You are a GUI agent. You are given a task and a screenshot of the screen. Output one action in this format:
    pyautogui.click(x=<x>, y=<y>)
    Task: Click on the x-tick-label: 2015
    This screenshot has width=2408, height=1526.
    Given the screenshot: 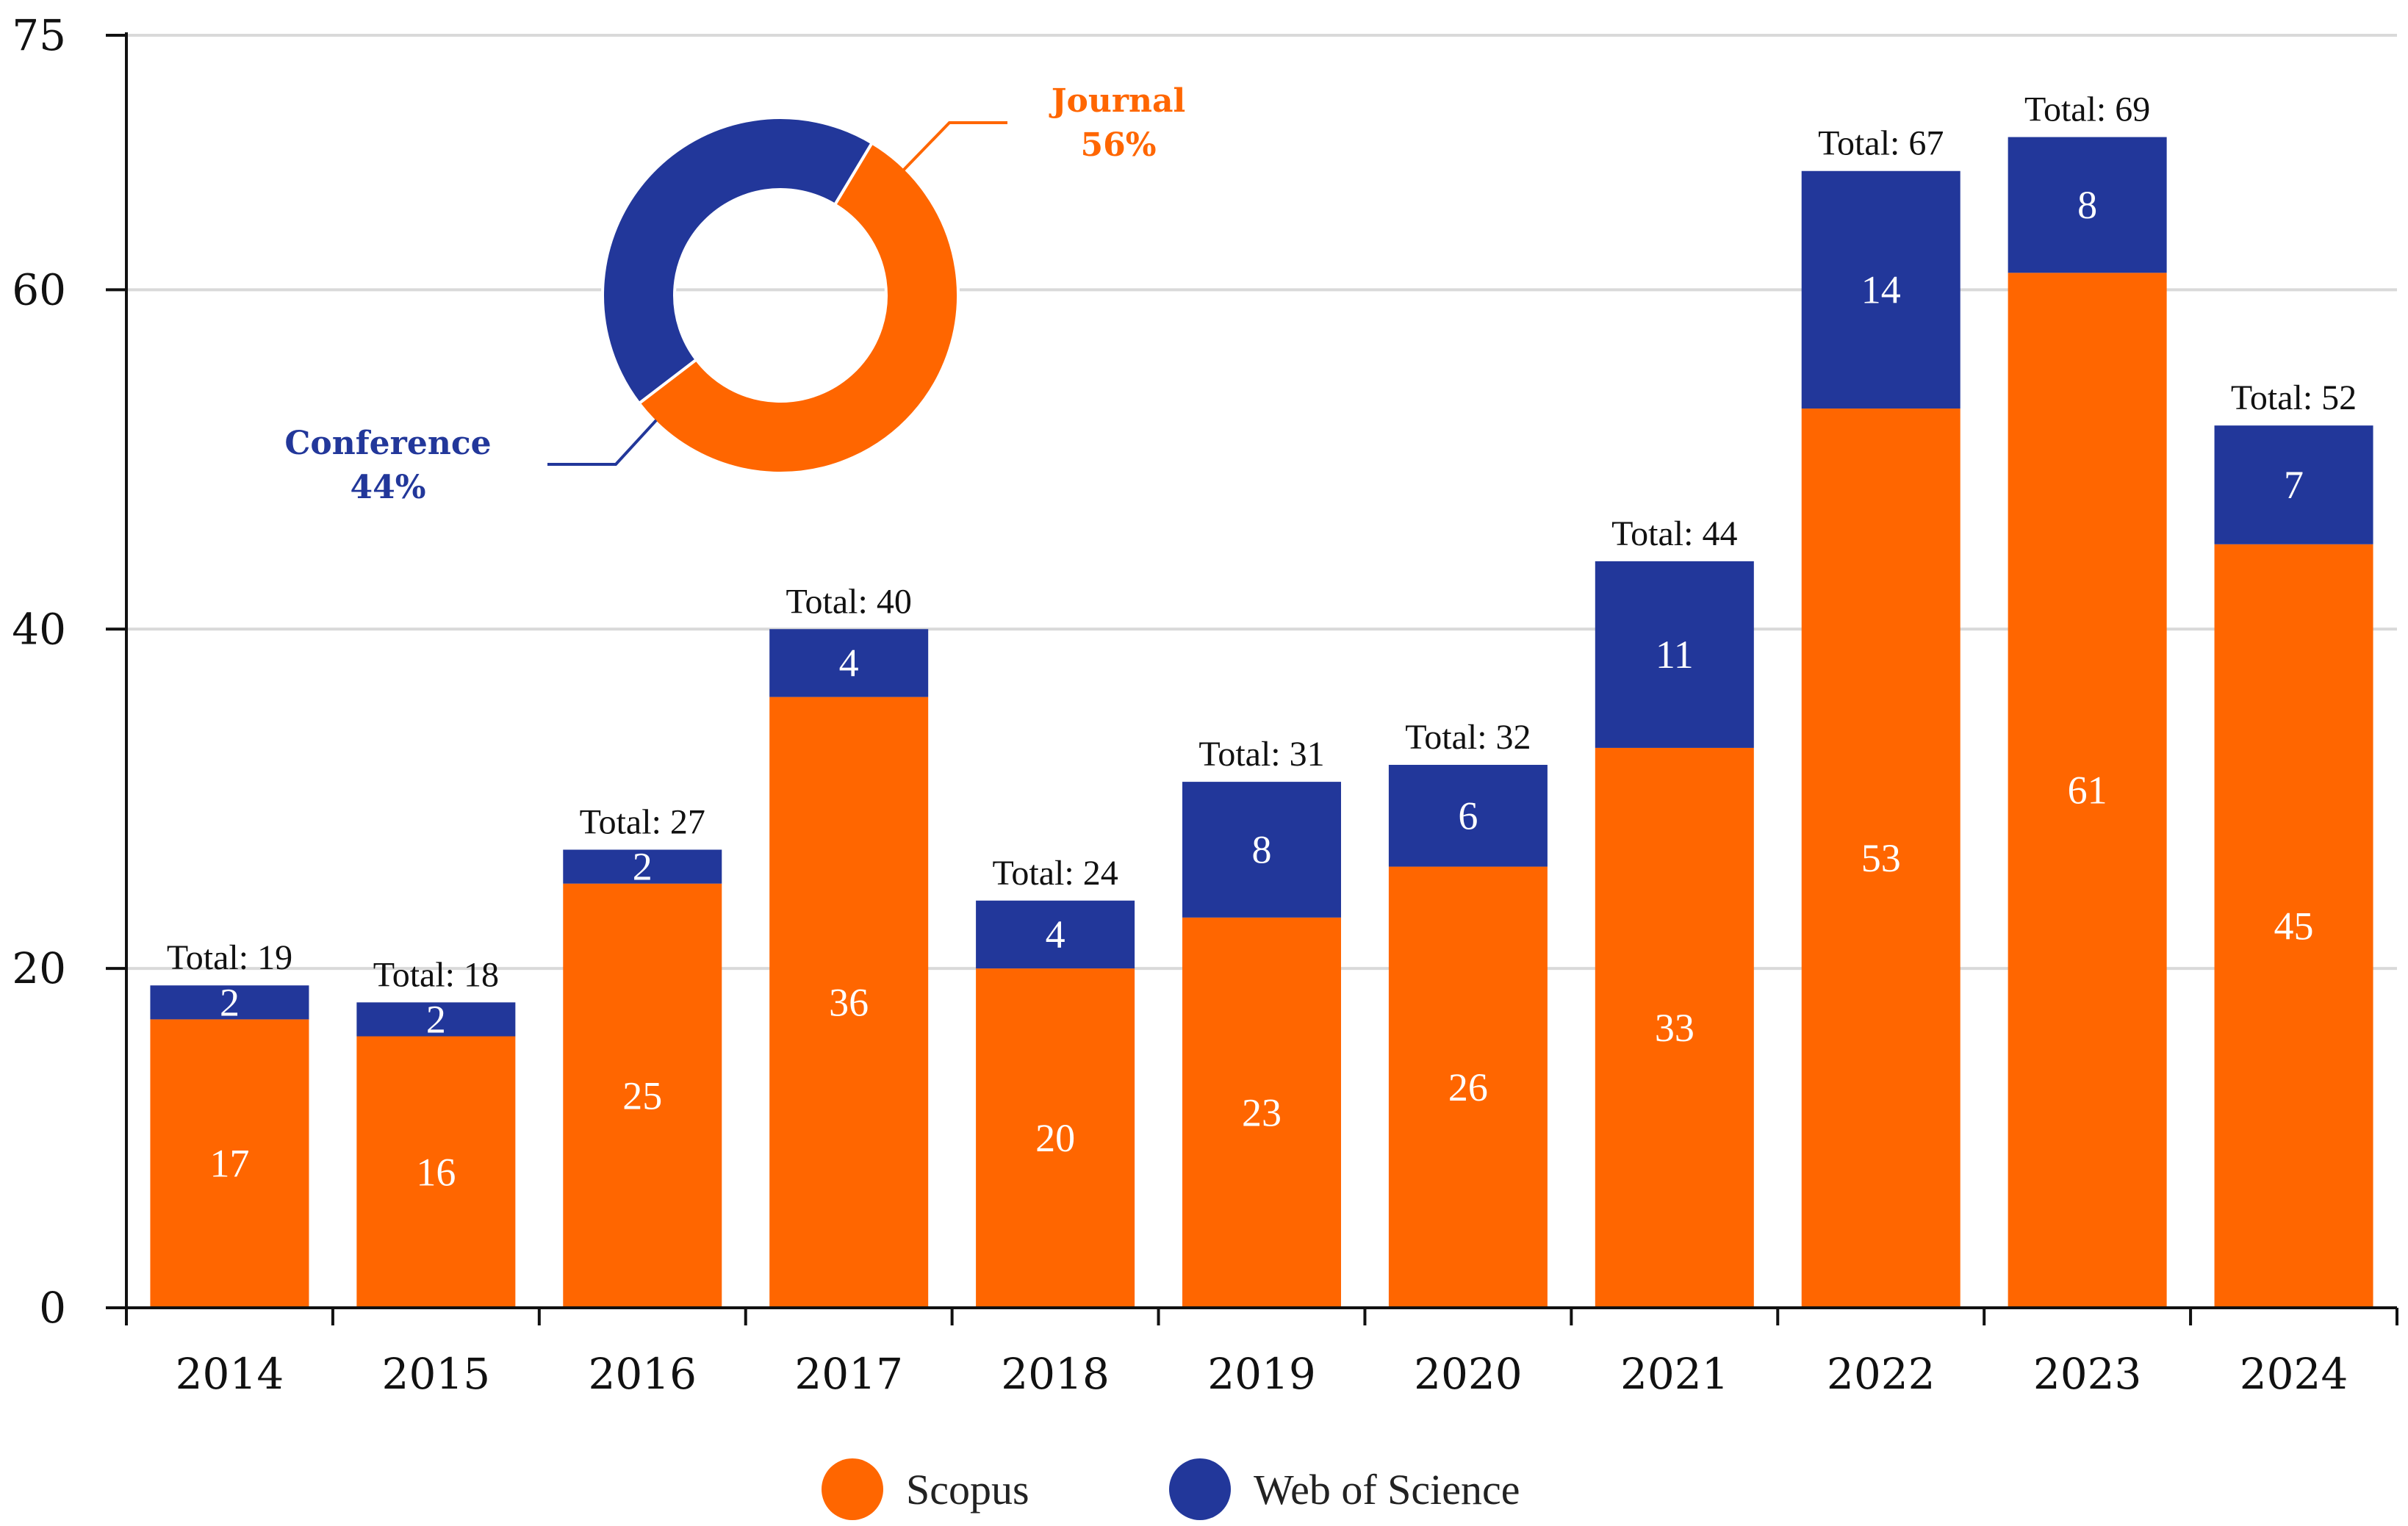 What is the action you would take?
    pyautogui.click(x=436, y=1374)
    